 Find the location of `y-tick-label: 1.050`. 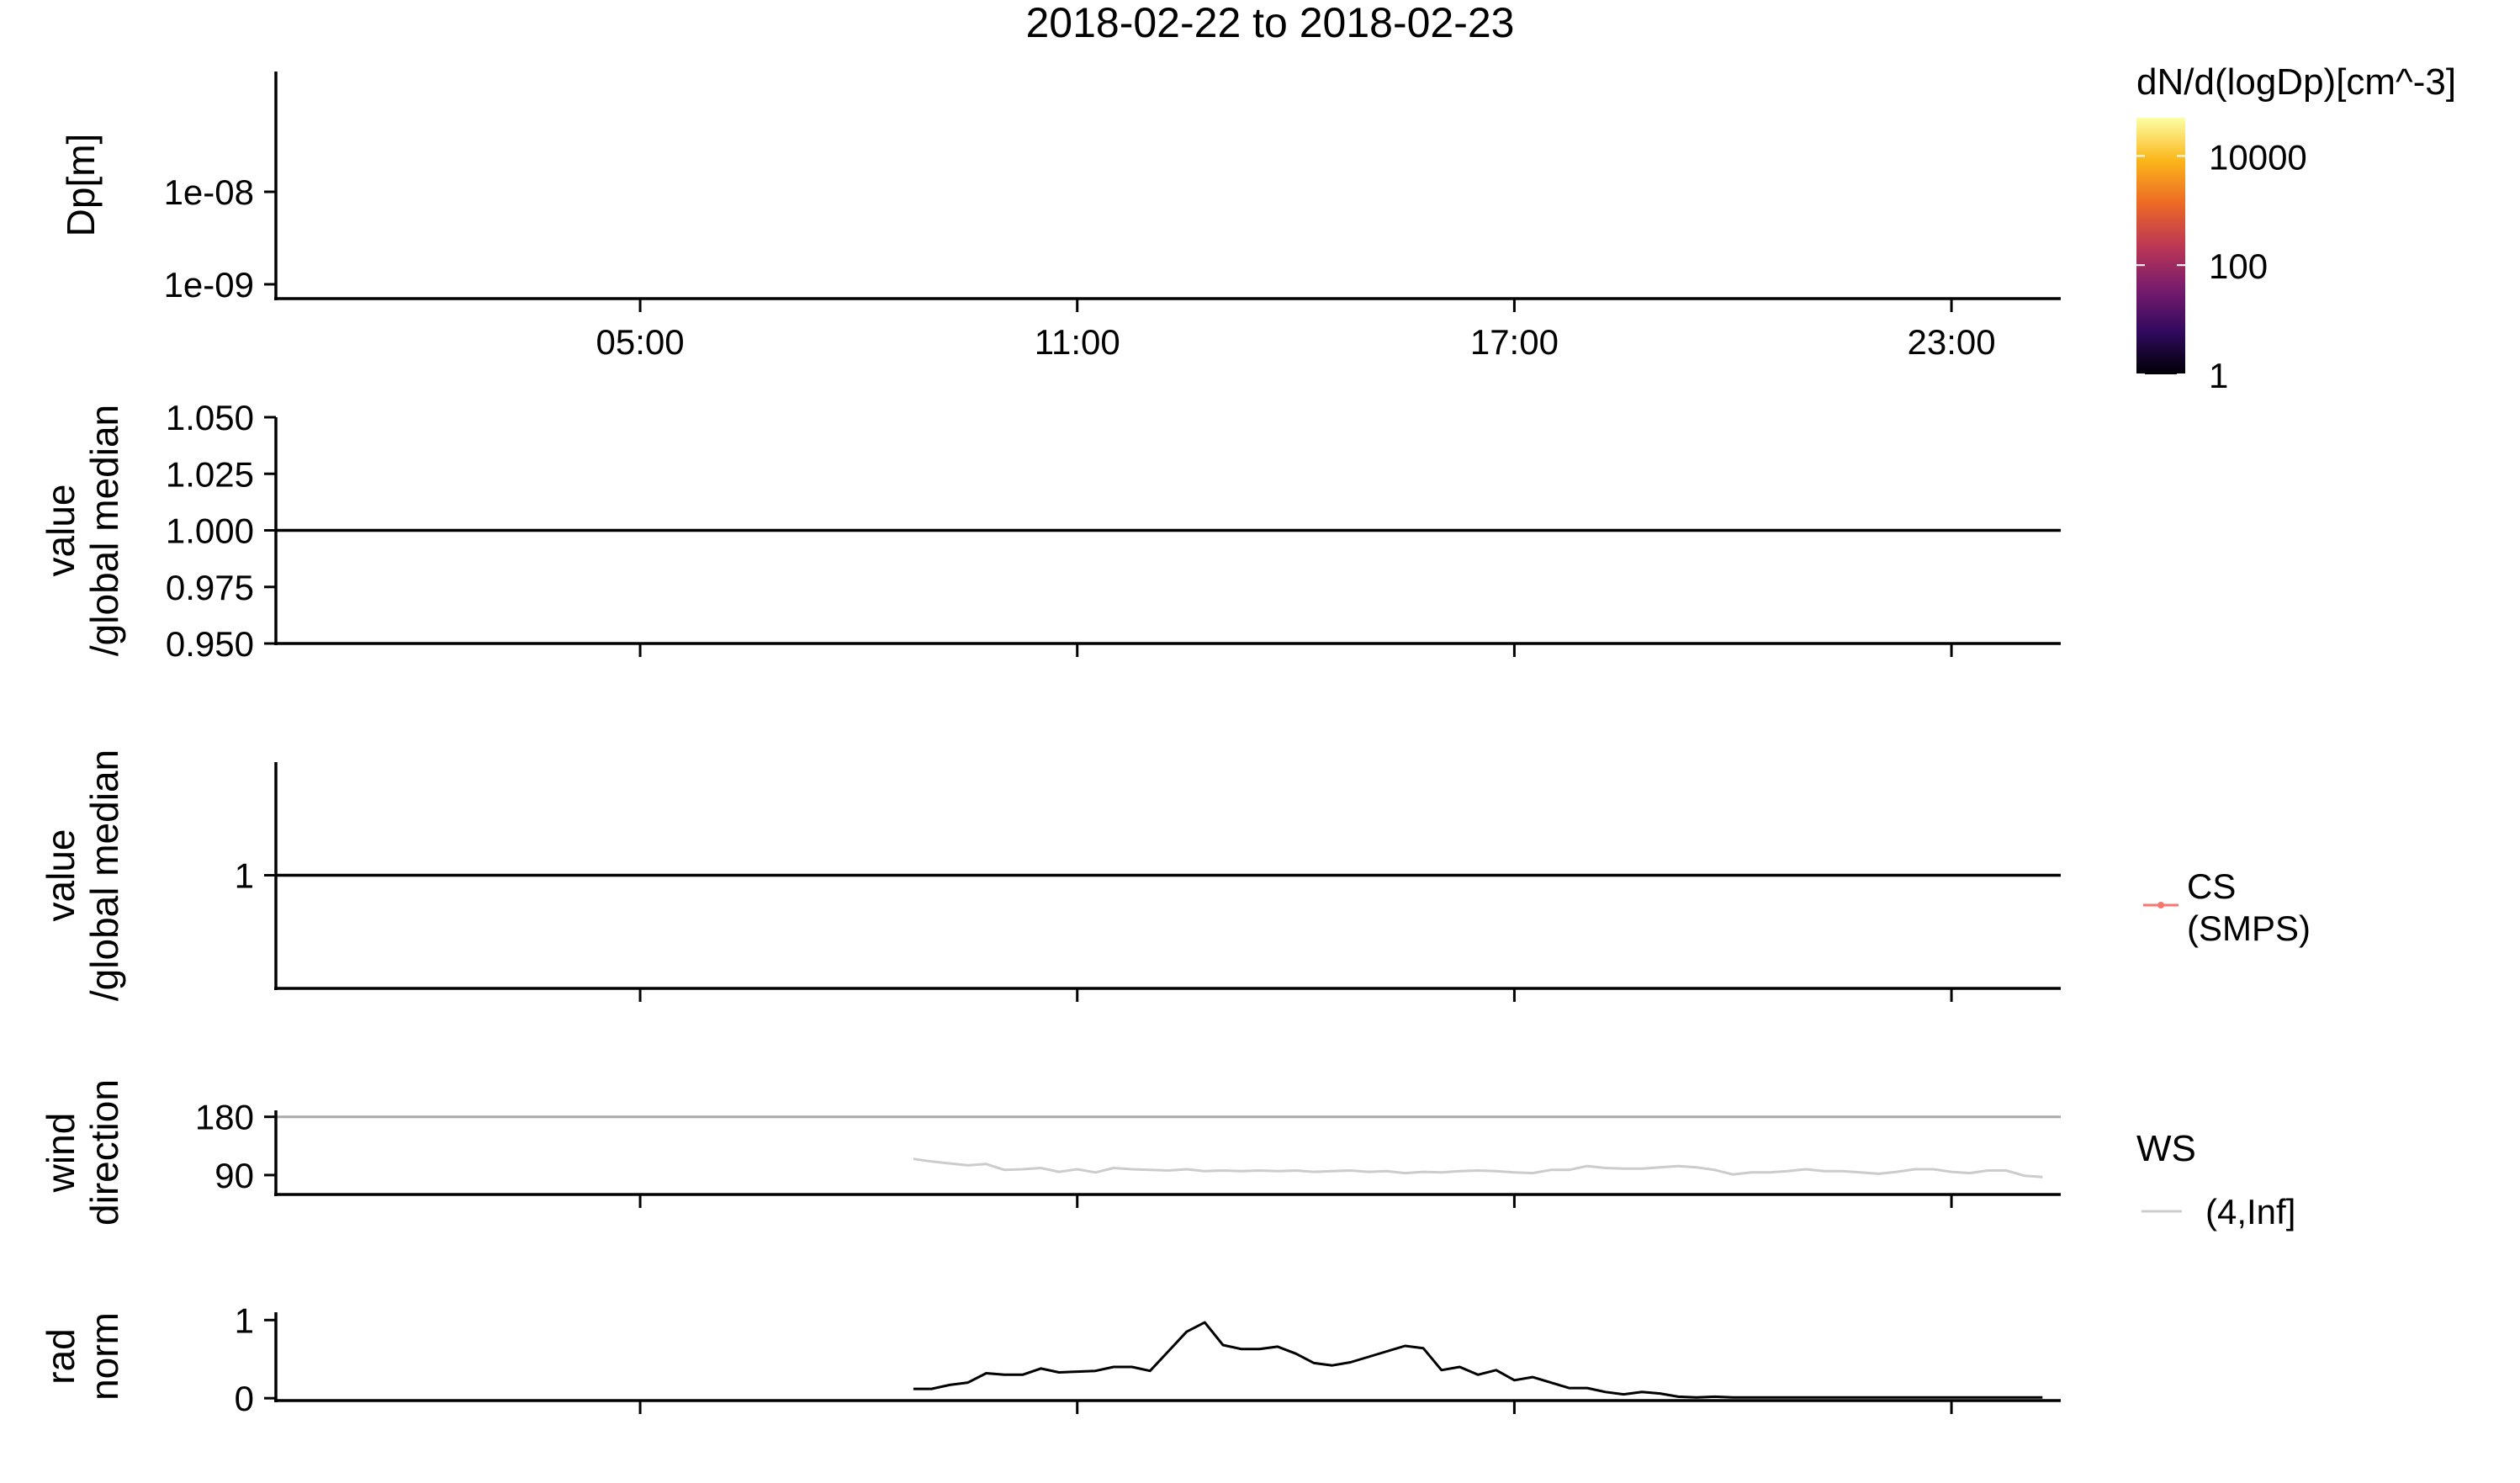

y-tick-label: 1.050 is located at coordinates (210, 417).